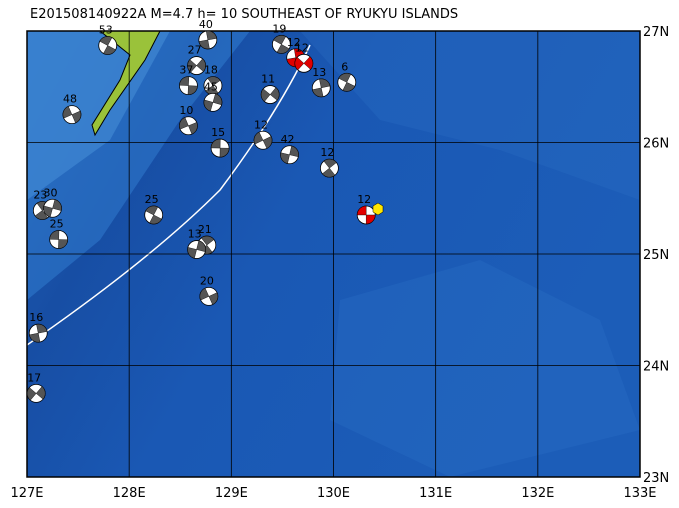 Image resolution: width=679 pixels, height=508 pixels. Describe the element at coordinates (36, 317) in the screenshot. I see `depth-label: 16` at that location.